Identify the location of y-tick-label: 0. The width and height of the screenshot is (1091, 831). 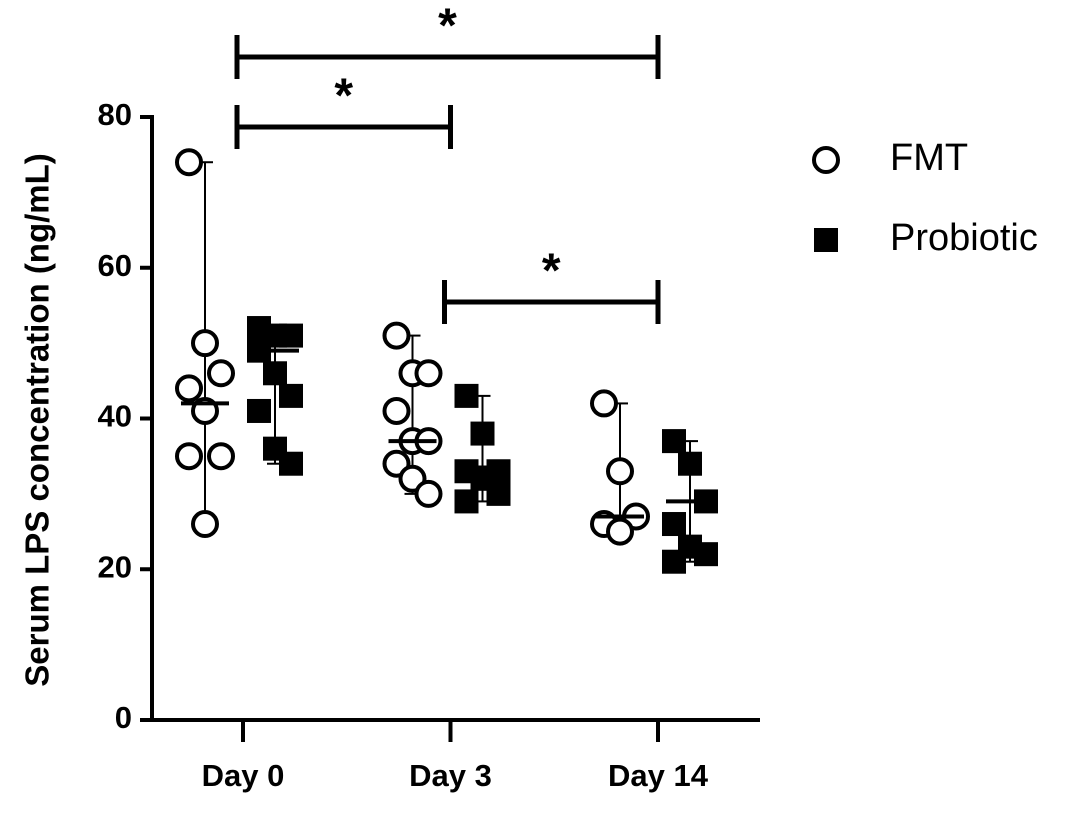
(123, 717).